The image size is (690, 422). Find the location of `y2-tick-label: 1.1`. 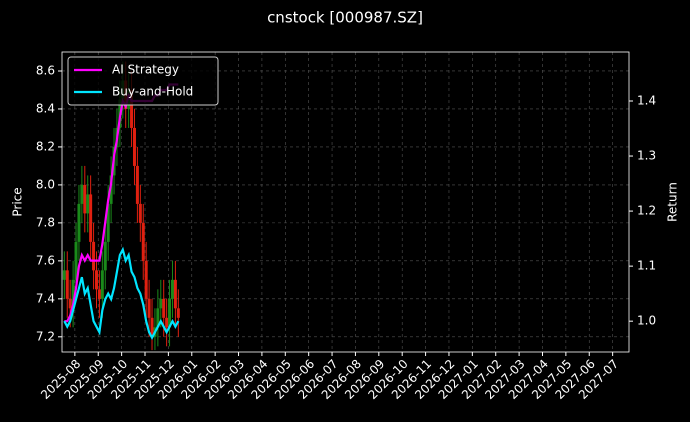

y2-tick-label: 1.1 is located at coordinates (646, 266).